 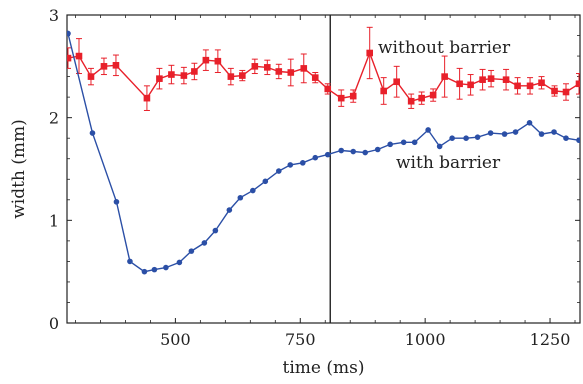 What do you see at coordinates (54, 323) in the screenshot?
I see `y-tick-label: 0` at bounding box center [54, 323].